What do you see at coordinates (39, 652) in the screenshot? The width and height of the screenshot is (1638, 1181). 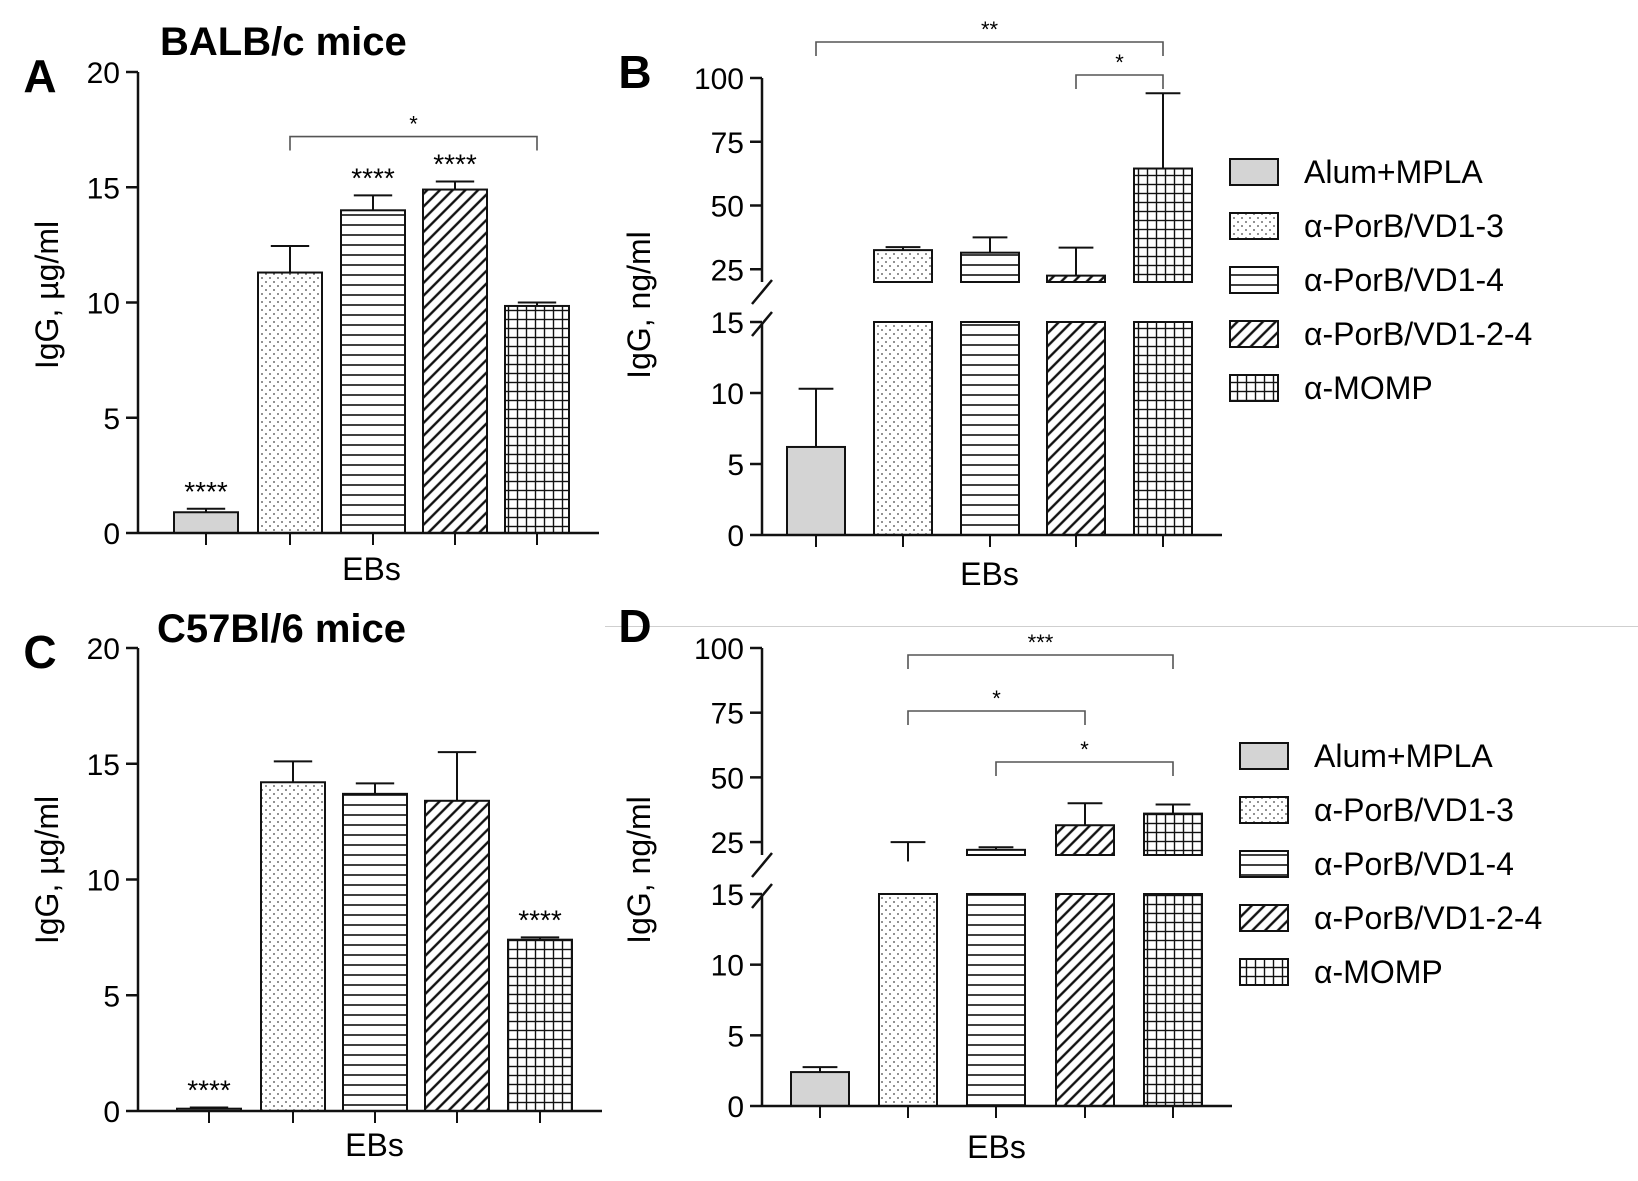 I see `panel-letter: C` at bounding box center [39, 652].